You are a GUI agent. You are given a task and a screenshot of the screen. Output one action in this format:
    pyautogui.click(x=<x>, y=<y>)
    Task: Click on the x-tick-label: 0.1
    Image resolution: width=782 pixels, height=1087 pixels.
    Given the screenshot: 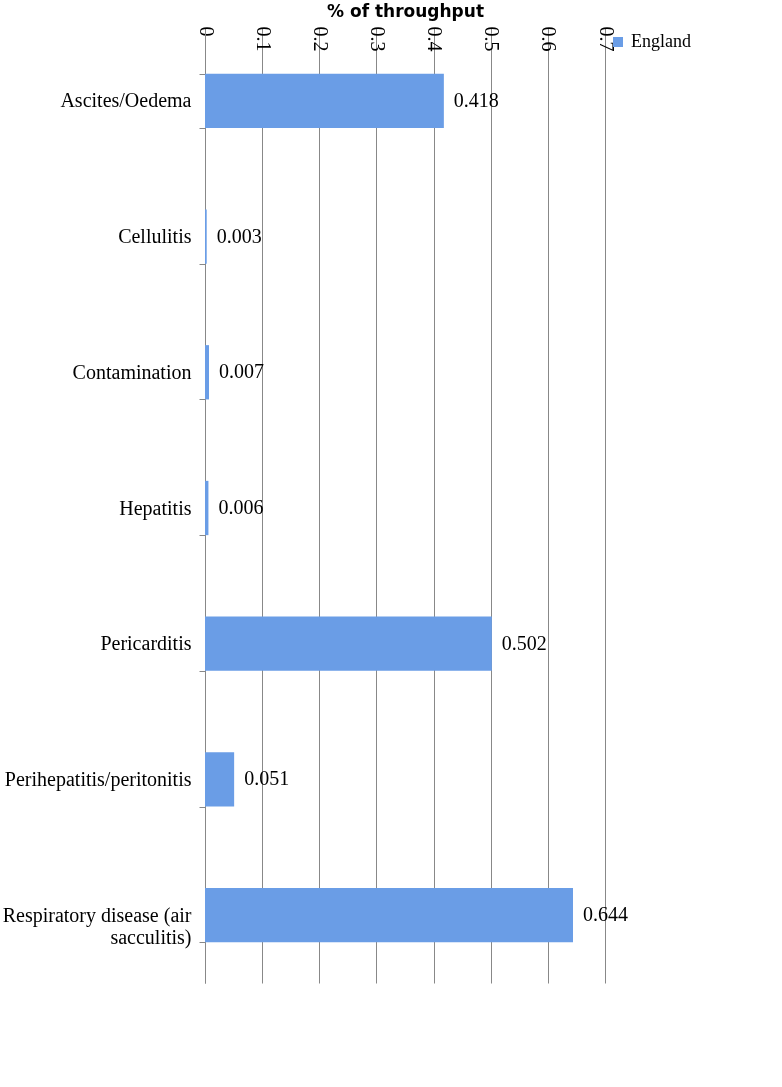 What is the action you would take?
    pyautogui.click(x=263, y=39)
    